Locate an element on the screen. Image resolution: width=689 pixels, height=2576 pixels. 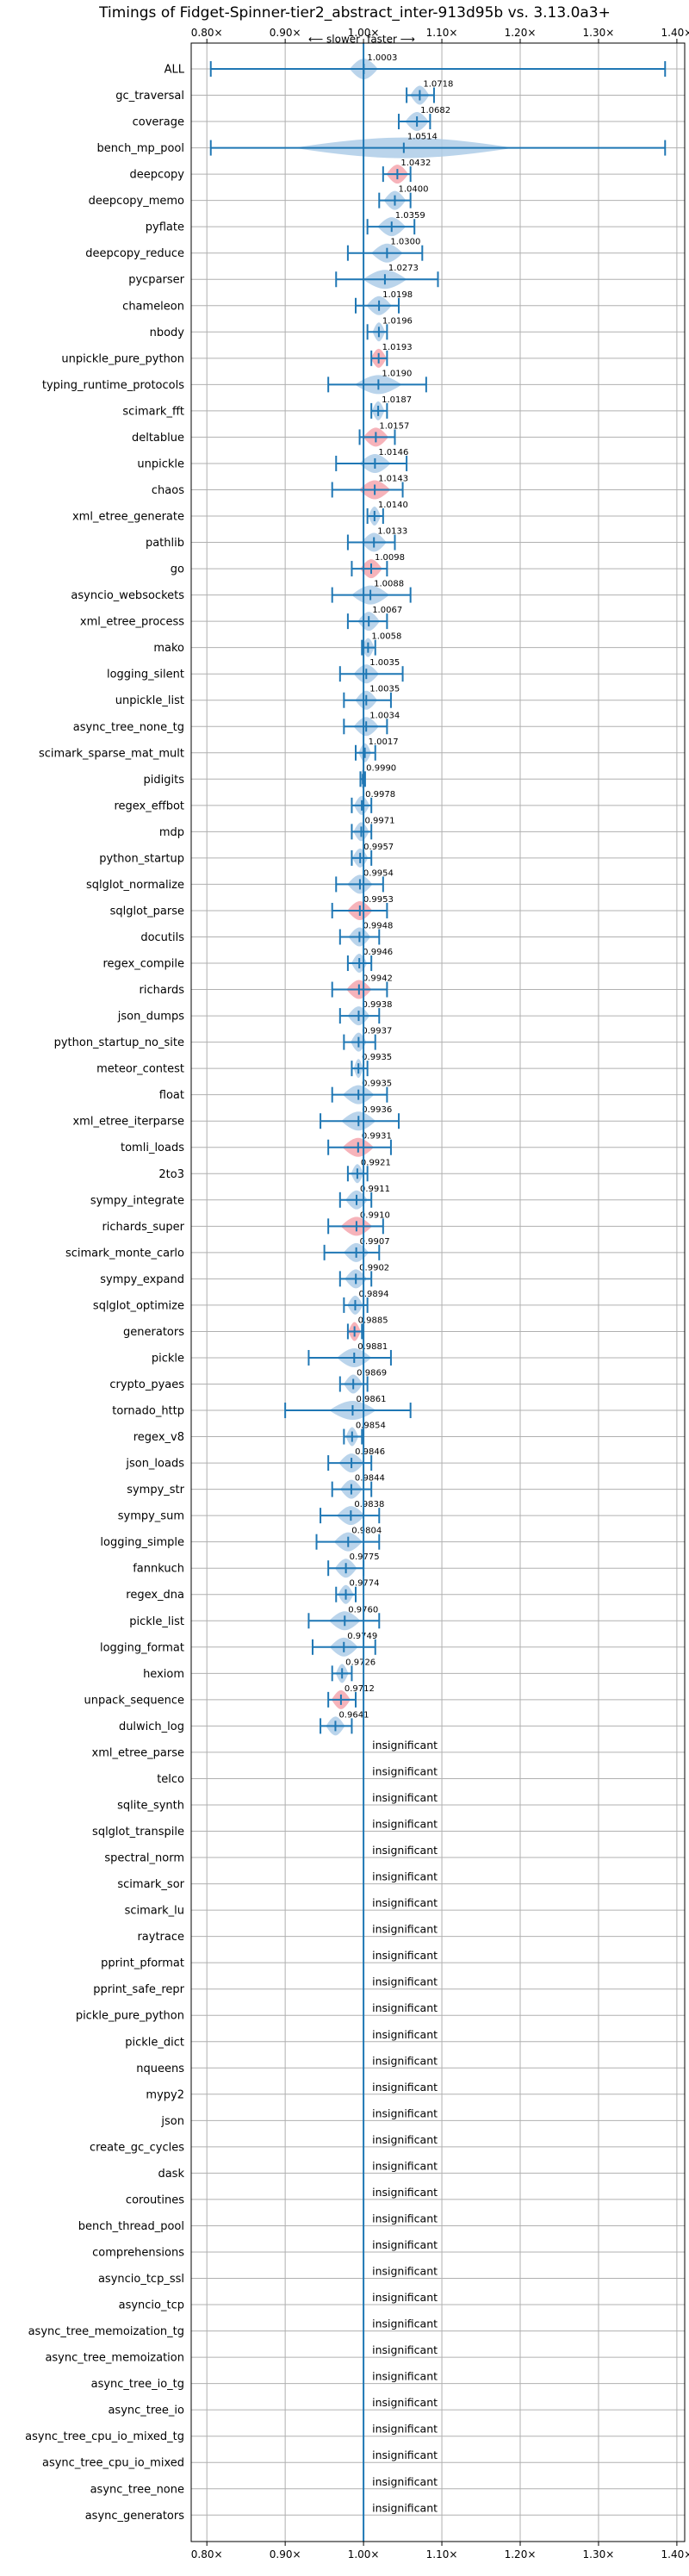
benchmark-label-regex_compile: regex_compile is located at coordinates (143, 965).